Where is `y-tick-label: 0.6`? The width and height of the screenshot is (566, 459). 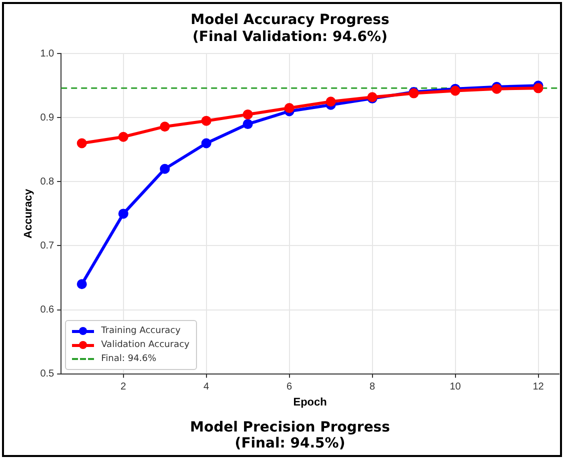
y-tick-label: 0.6 is located at coordinates (47, 310).